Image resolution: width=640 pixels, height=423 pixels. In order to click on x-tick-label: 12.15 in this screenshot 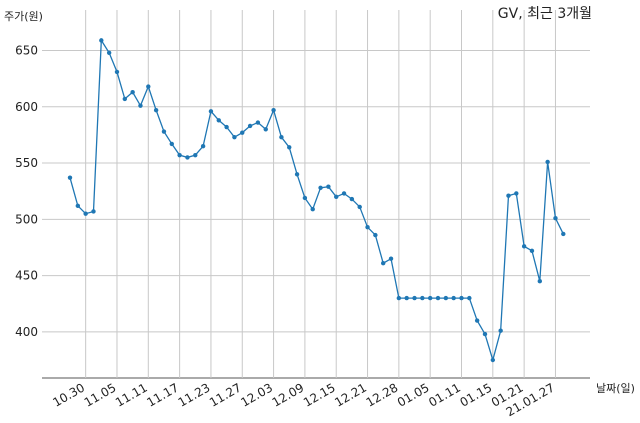, I will do `click(319, 394)`.